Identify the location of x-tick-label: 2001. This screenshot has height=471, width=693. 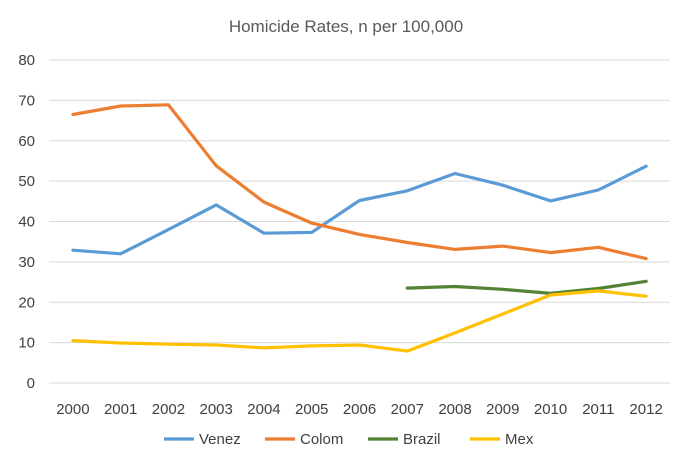
(120, 409).